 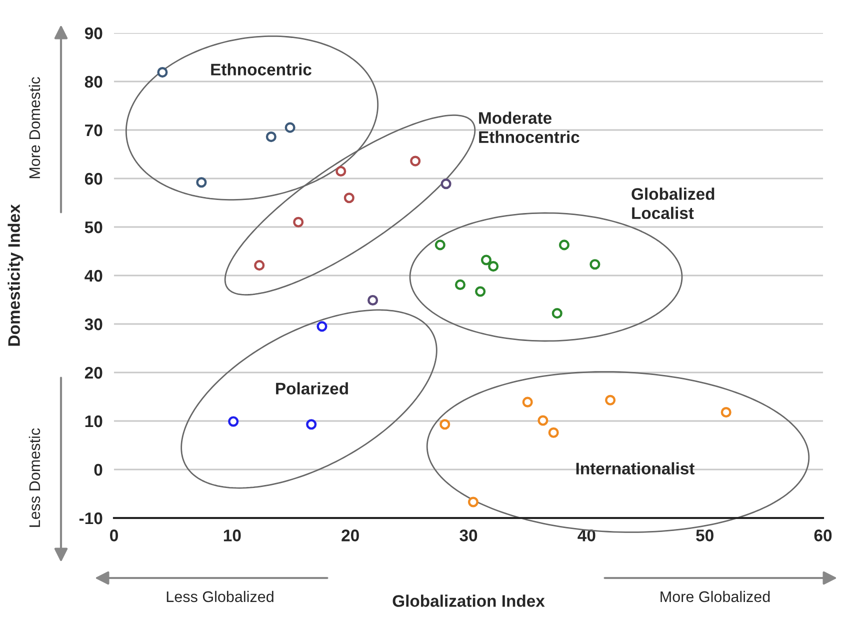 I want to click on text: More Domestic, so click(x=34, y=127).